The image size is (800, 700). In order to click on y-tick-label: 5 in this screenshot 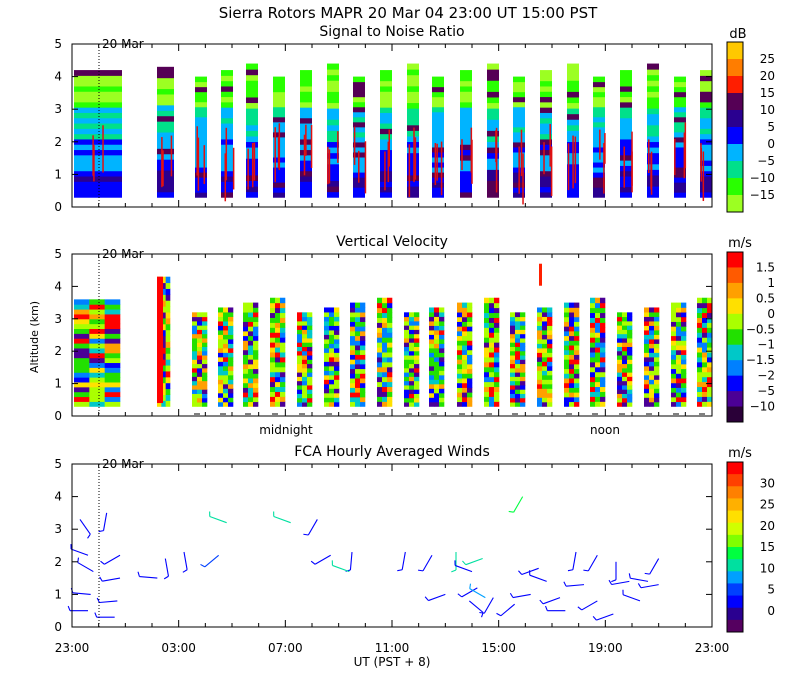, I will do `click(58, 44)`.